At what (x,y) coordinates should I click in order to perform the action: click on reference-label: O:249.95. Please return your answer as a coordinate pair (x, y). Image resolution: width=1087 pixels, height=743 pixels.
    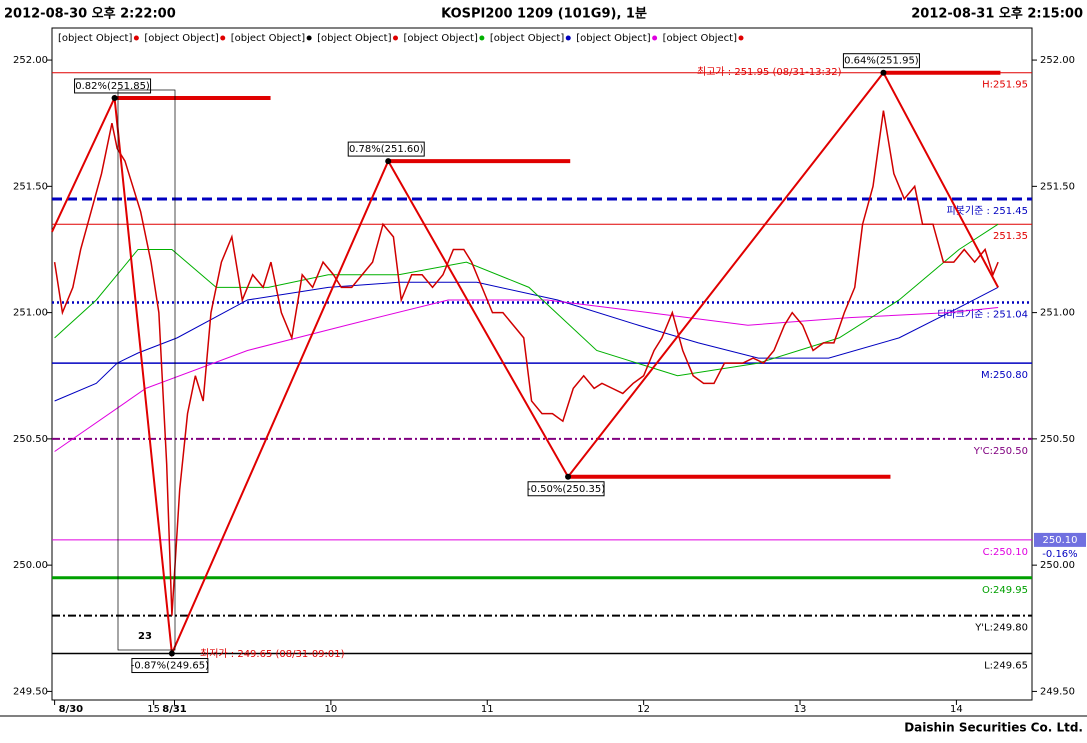
    Looking at the image, I should click on (1005, 590).